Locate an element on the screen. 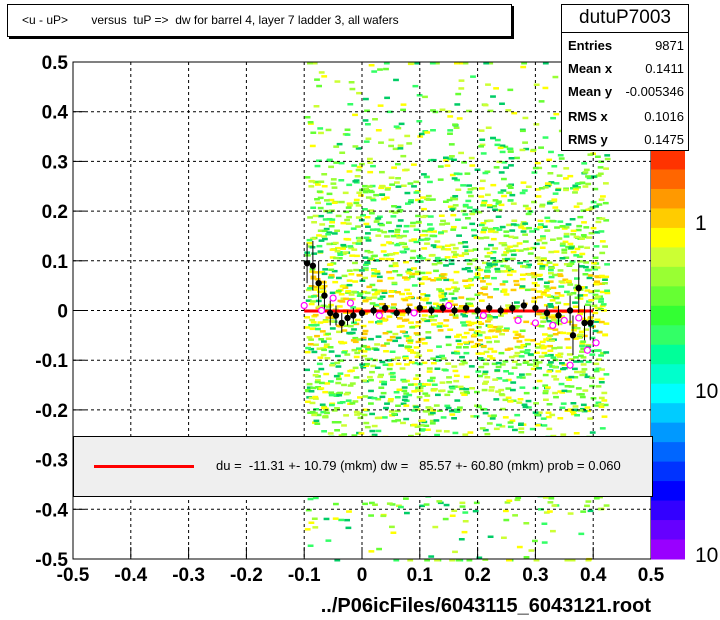 This screenshot has height=620, width=720. x-tick-label: -0.3 is located at coordinates (188, 575).